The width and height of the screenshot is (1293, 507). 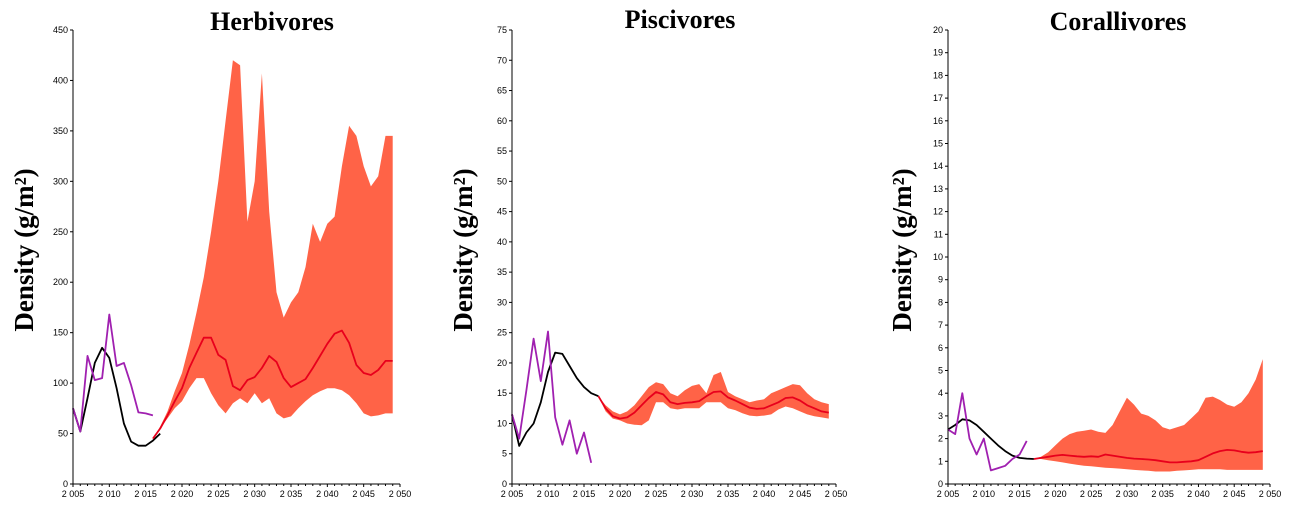 What do you see at coordinates (984, 494) in the screenshot?
I see `corallivores-x-tick-label: 2 010` at bounding box center [984, 494].